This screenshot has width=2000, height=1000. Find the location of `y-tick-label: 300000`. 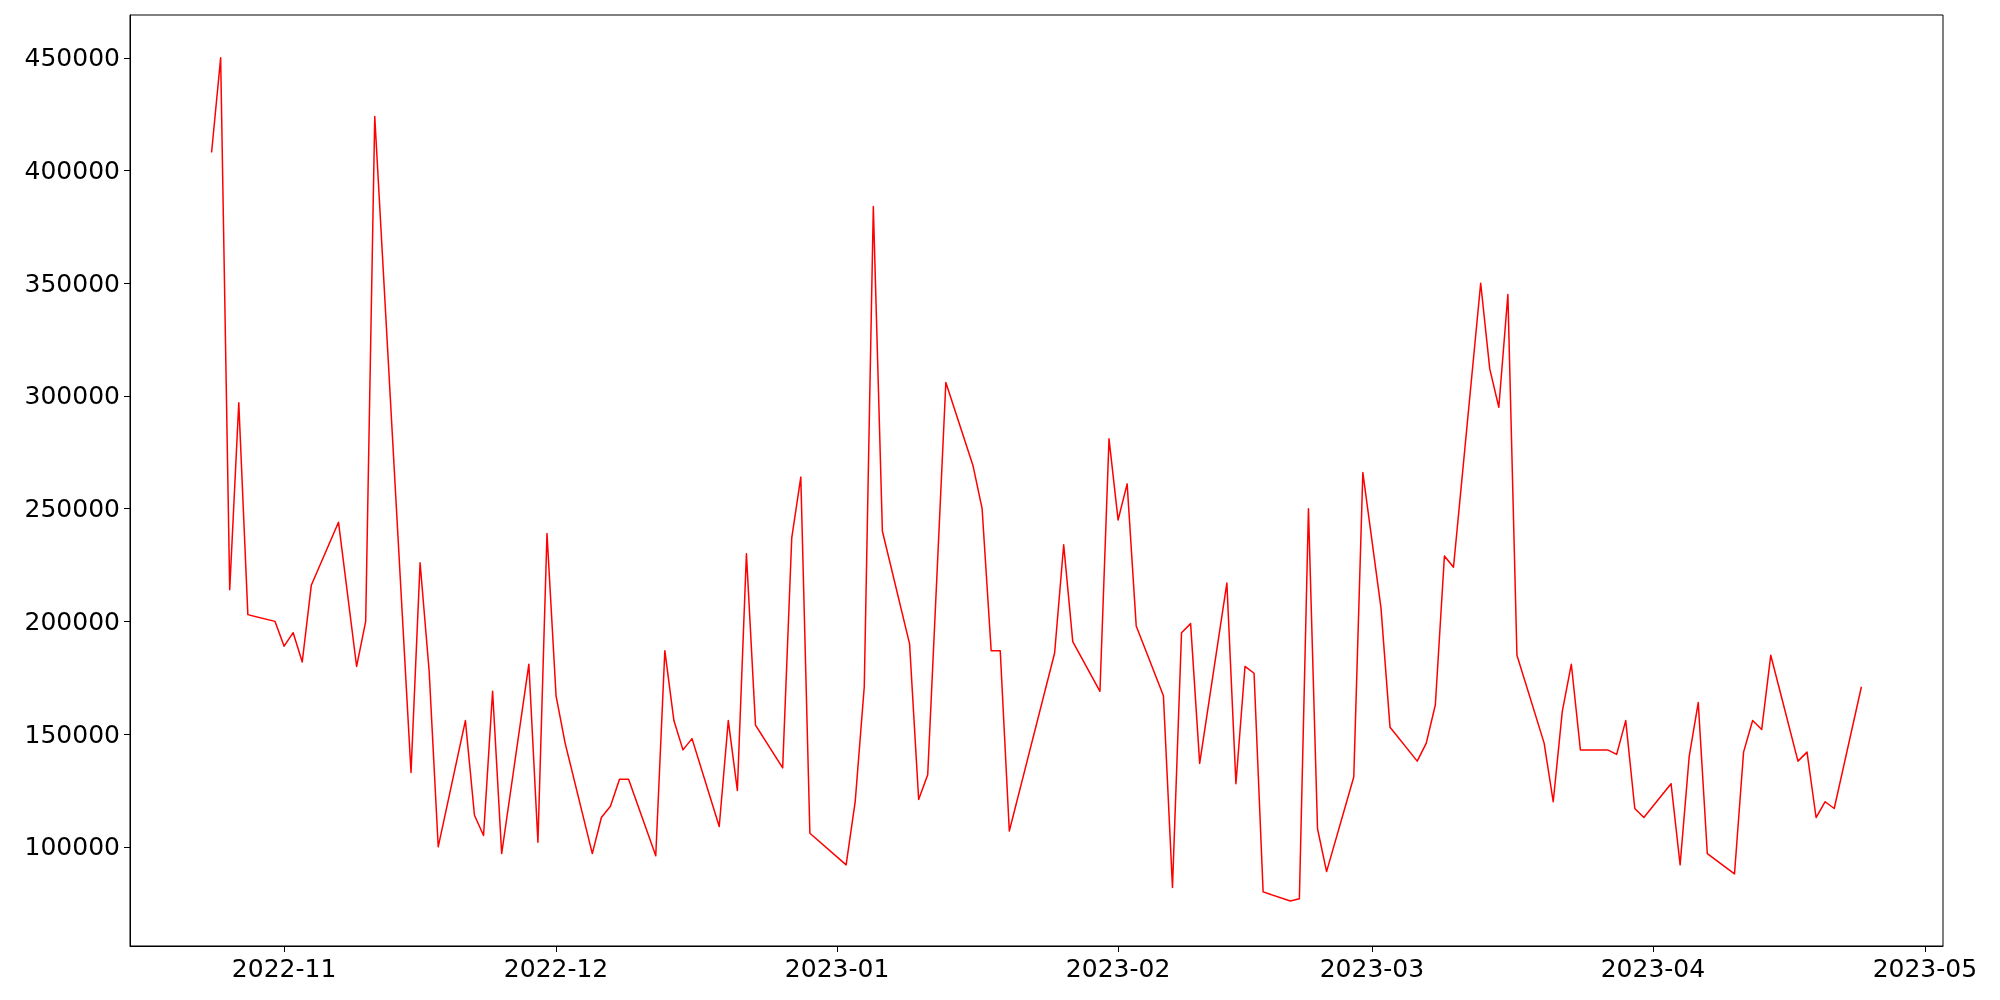

y-tick-label: 300000 is located at coordinates (72, 396).